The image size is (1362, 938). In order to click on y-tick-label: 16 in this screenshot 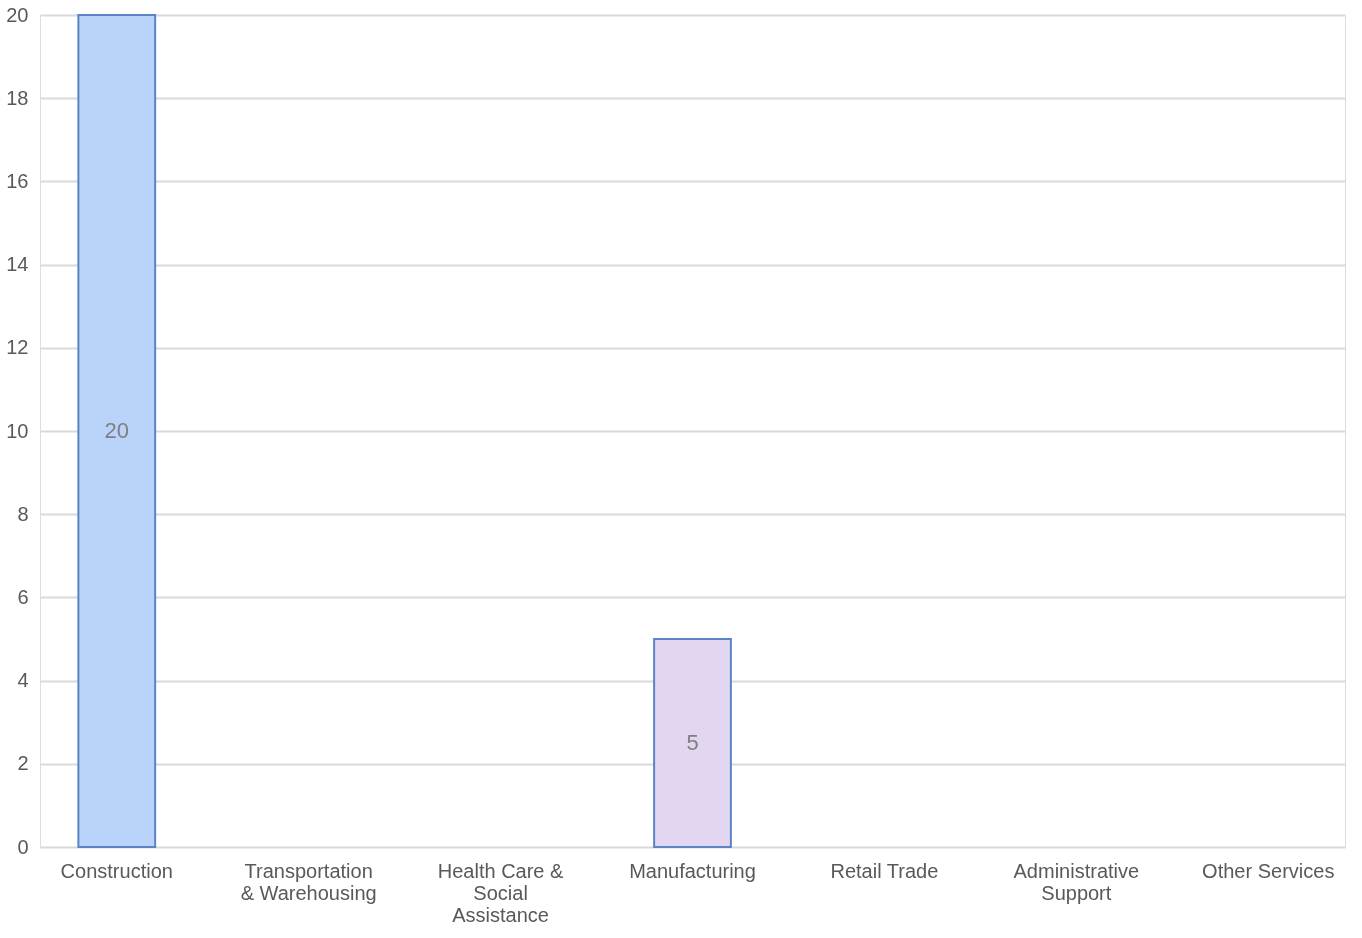, I will do `click(17, 180)`.